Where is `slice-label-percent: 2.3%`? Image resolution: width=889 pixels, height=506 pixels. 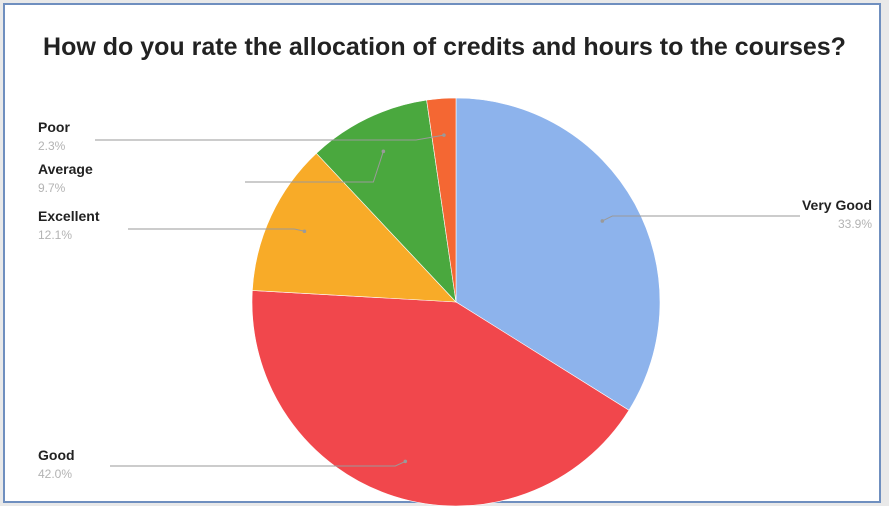 slice-label-percent: 2.3% is located at coordinates (52, 146).